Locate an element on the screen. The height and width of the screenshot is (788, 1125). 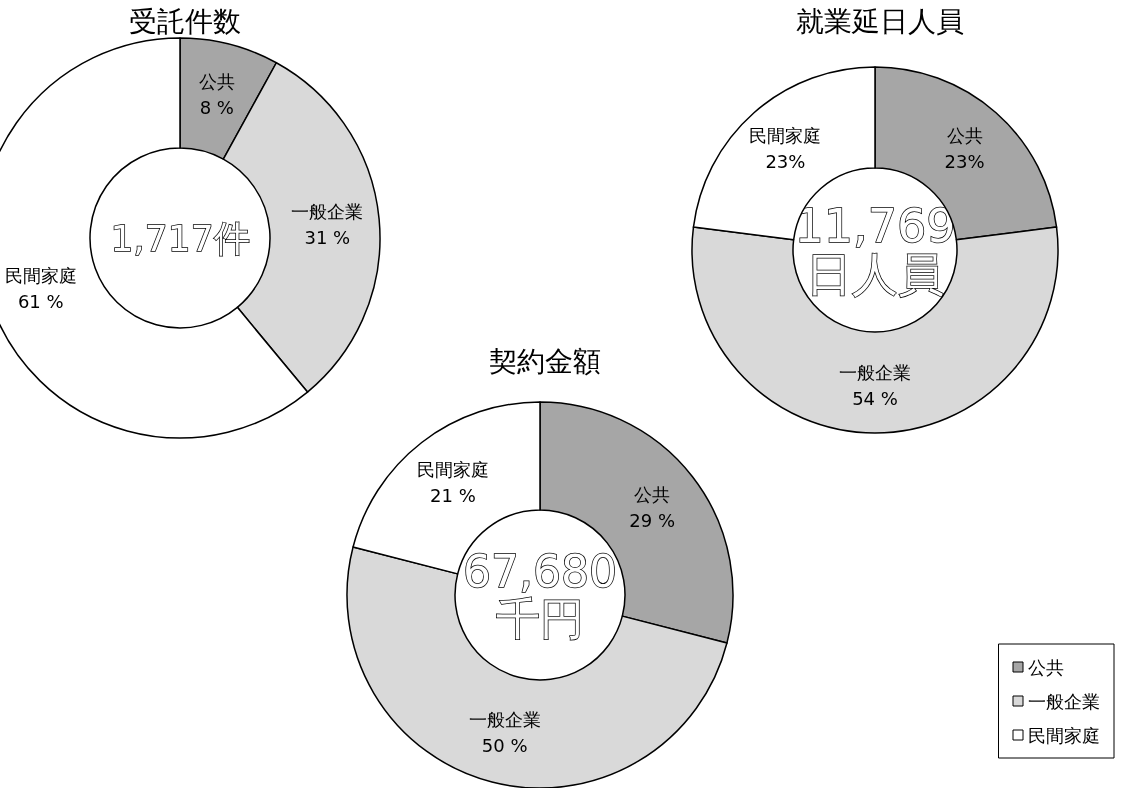
legend-label: 民間家庭 is located at coordinates (1064, 735).